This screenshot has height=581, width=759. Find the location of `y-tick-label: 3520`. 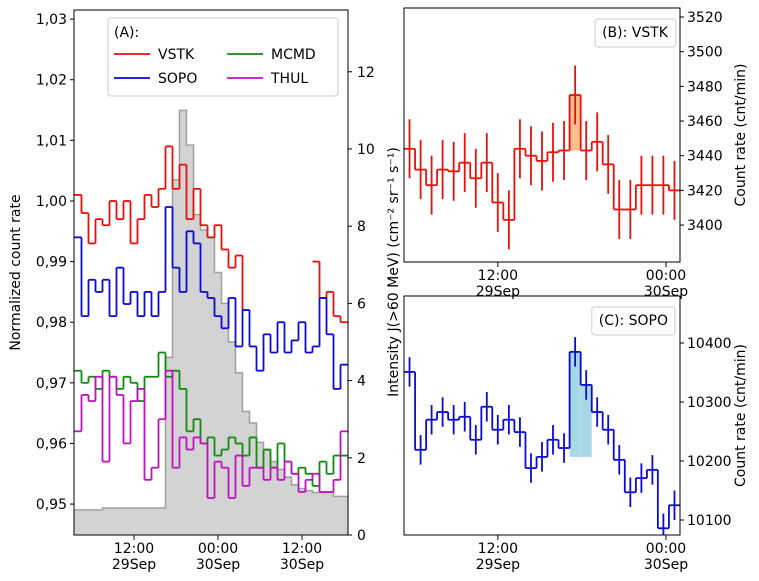

y-tick-label: 3520 is located at coordinates (705, 18).